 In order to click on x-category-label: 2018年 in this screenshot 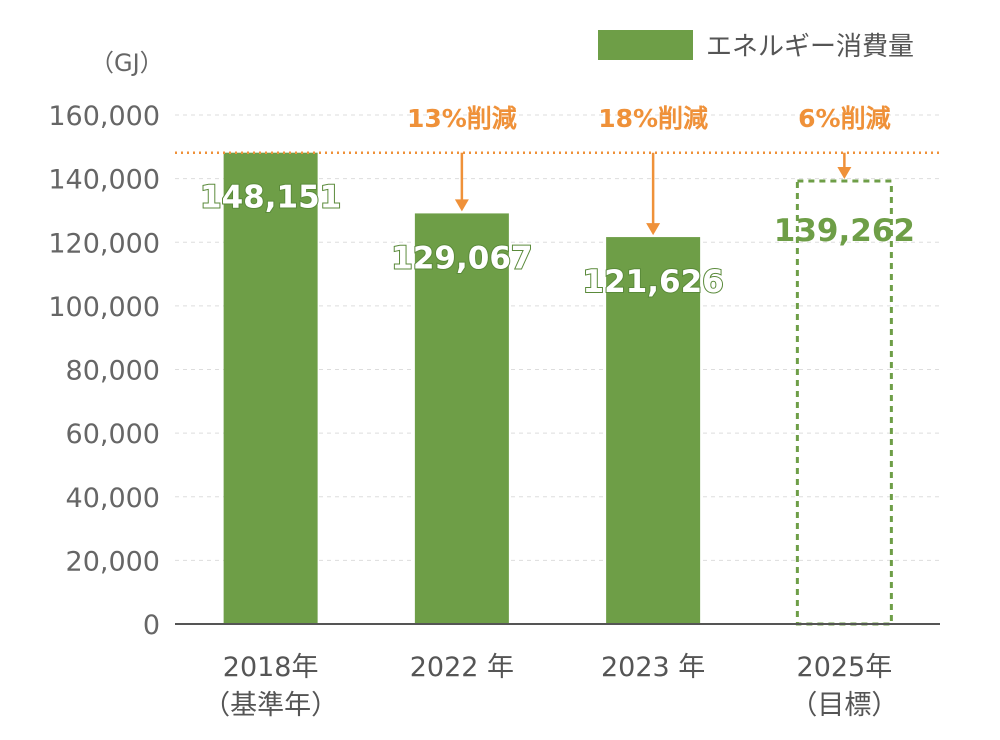, I will do `click(271, 667)`.